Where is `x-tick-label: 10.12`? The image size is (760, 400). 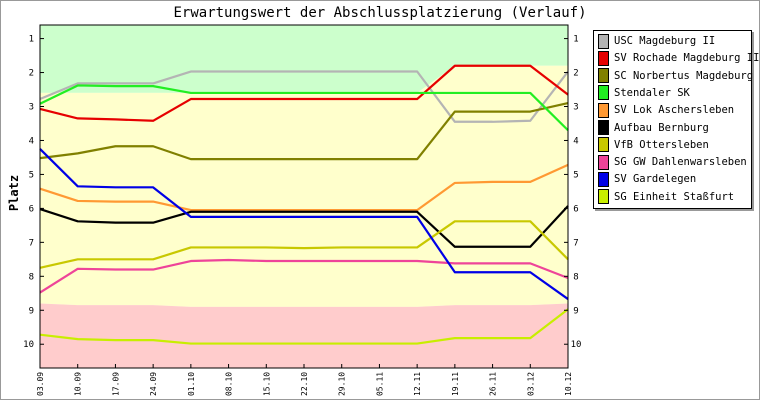 x-tick-label: 10.12 is located at coordinates (568, 384).